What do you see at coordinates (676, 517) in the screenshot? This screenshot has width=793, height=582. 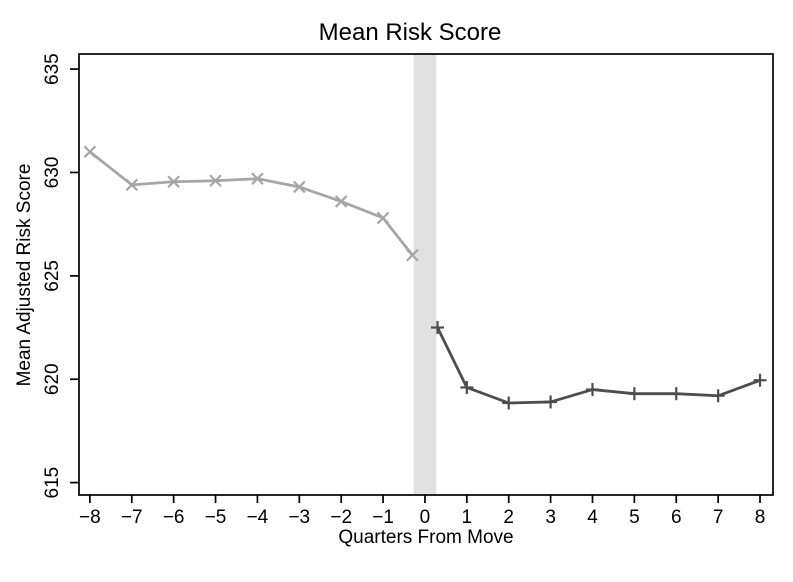 I see `x-tick-label: 6` at bounding box center [676, 517].